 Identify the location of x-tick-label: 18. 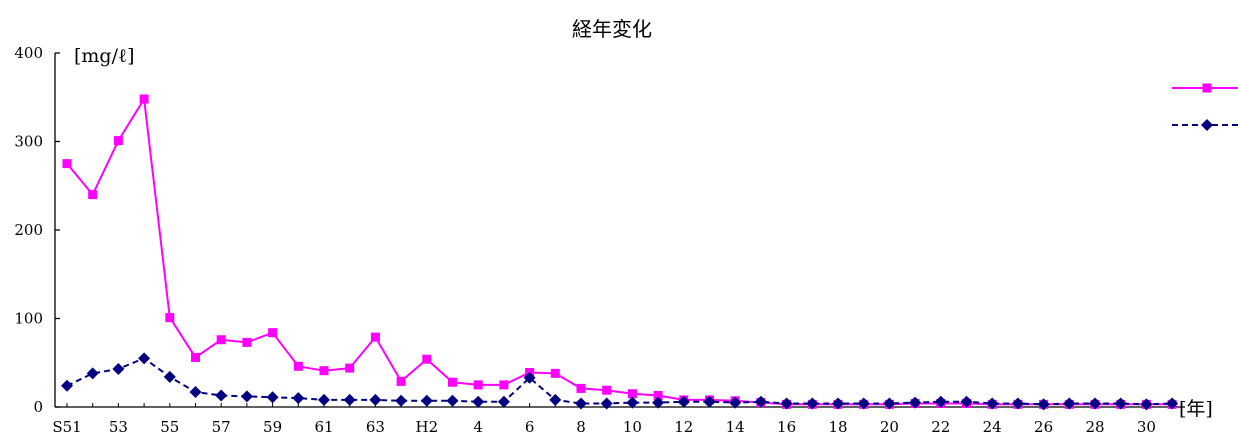
(837, 427).